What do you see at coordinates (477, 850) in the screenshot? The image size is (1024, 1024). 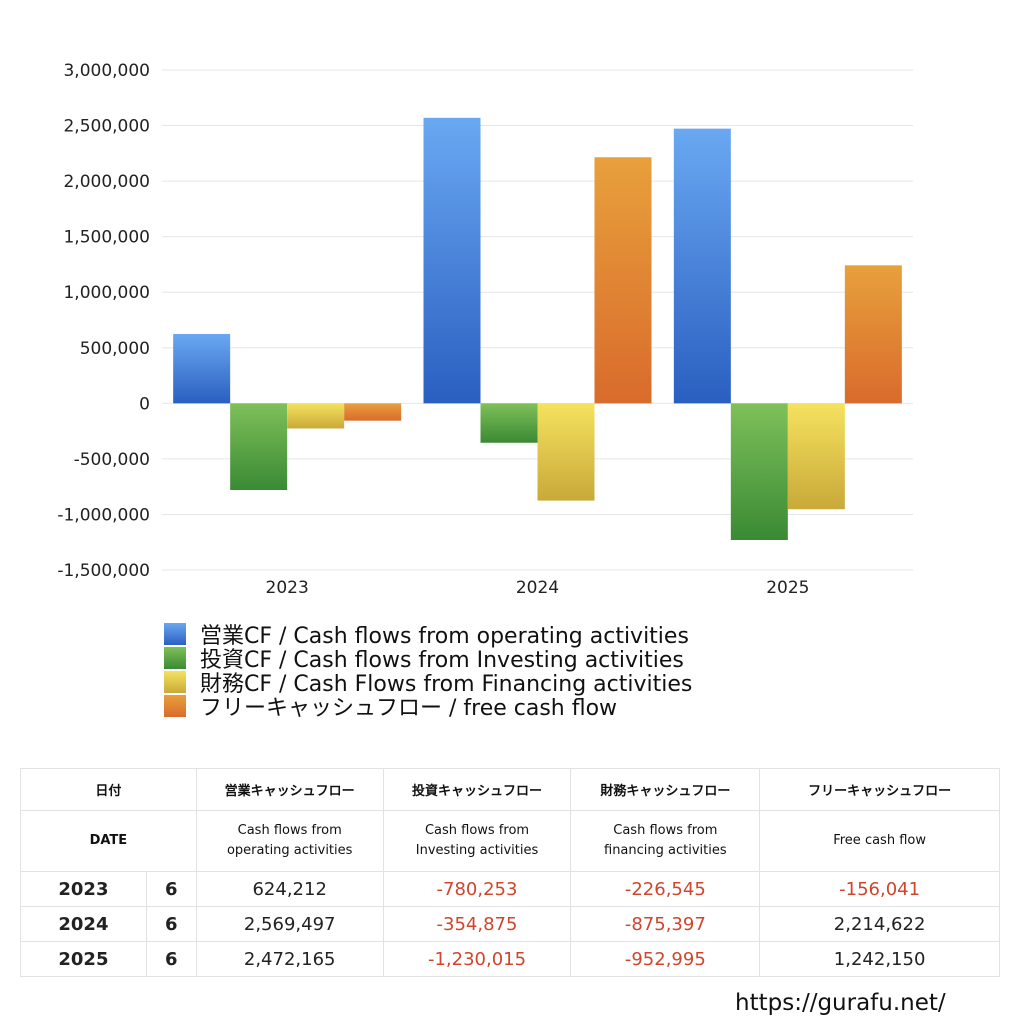 I see `subheader-investing-line2: Investing activities` at bounding box center [477, 850].